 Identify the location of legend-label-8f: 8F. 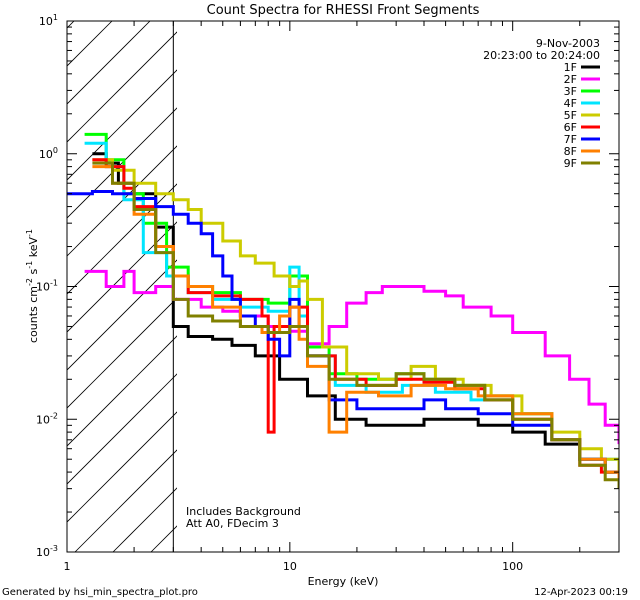
(570, 151).